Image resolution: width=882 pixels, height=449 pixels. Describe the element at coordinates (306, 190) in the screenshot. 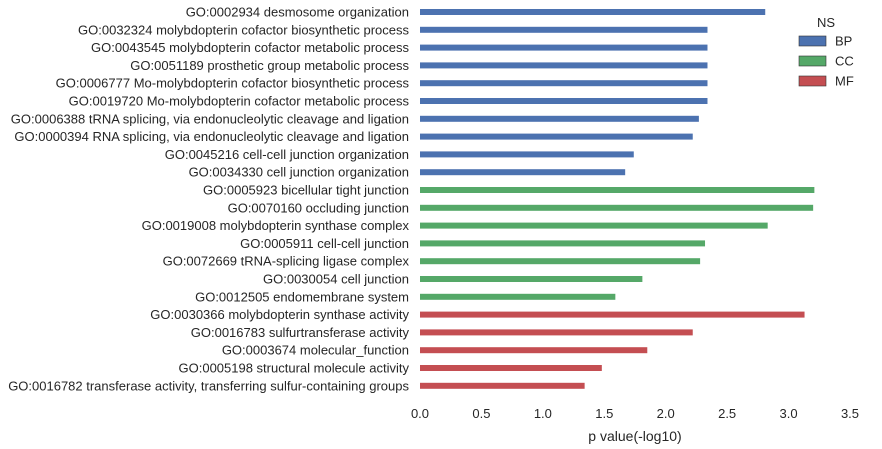

I see `category-label: GO:0005923 bicellular tight junction` at that location.